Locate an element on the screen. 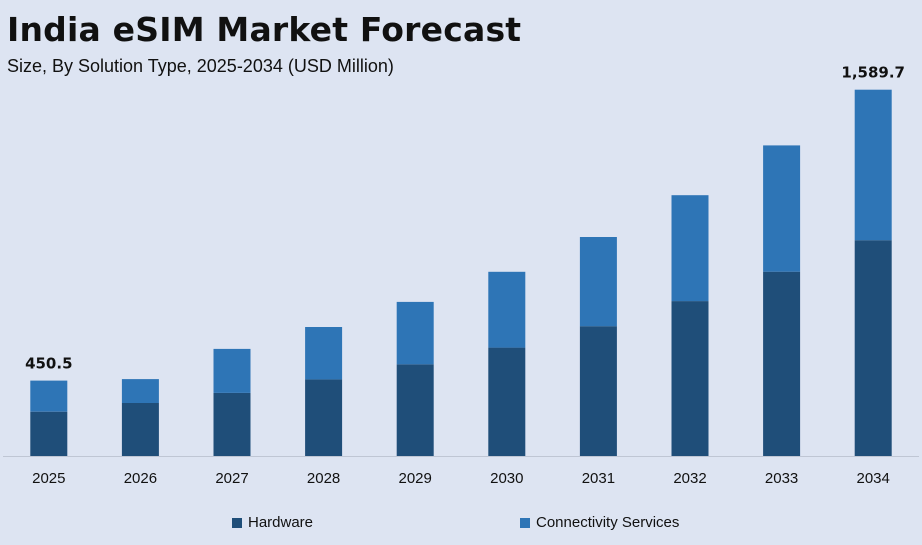  x-tick-label-2032: 2032 is located at coordinates (689, 478).